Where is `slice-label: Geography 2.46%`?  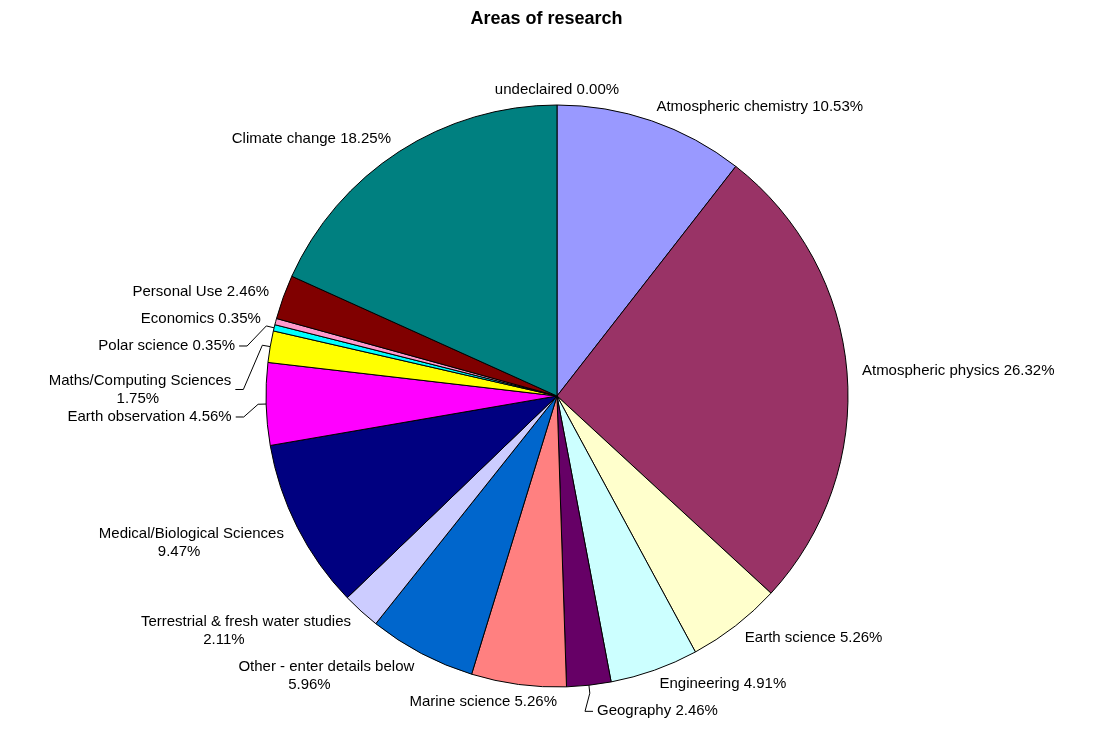 slice-label: Geography 2.46% is located at coordinates (657, 710).